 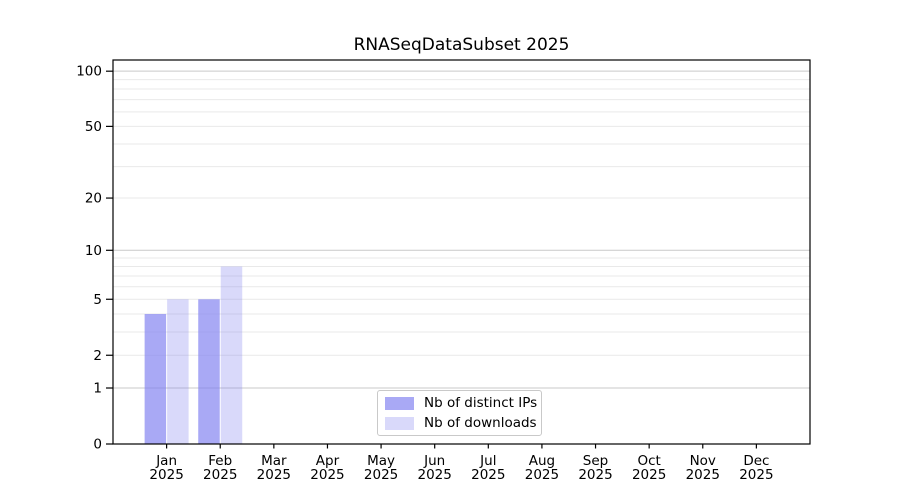 I want to click on y-tick-label-5: 5, so click(x=97, y=300).